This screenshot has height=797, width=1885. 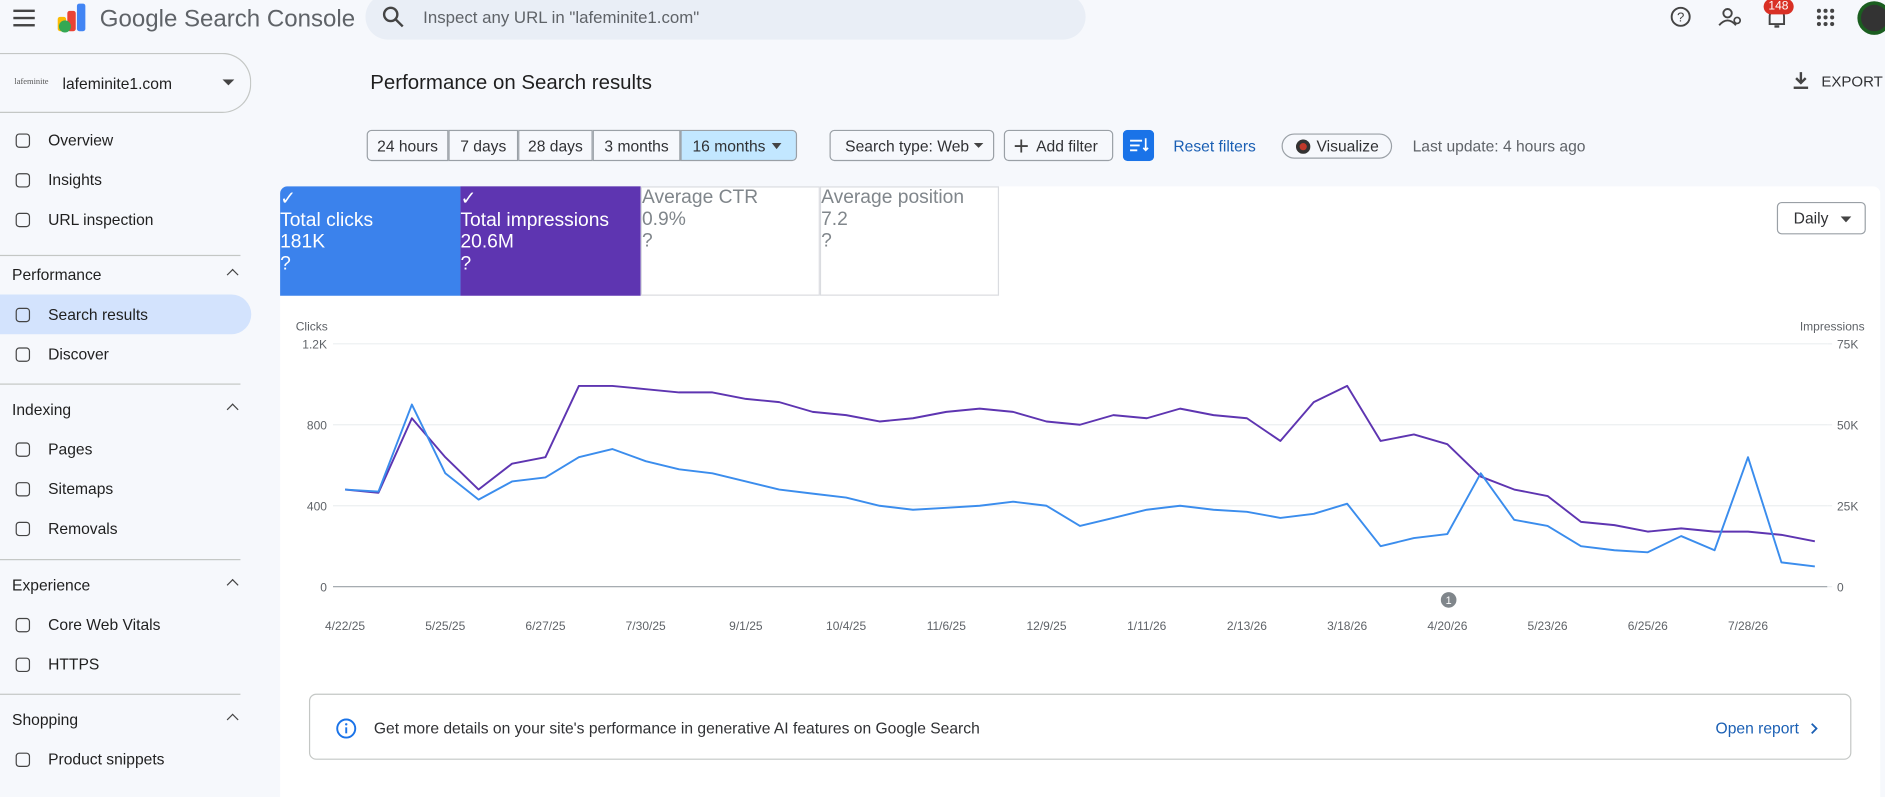 What do you see at coordinates (550, 241) in the screenshot?
I see `metric-card: ✓ Total impressions 20.6M?` at bounding box center [550, 241].